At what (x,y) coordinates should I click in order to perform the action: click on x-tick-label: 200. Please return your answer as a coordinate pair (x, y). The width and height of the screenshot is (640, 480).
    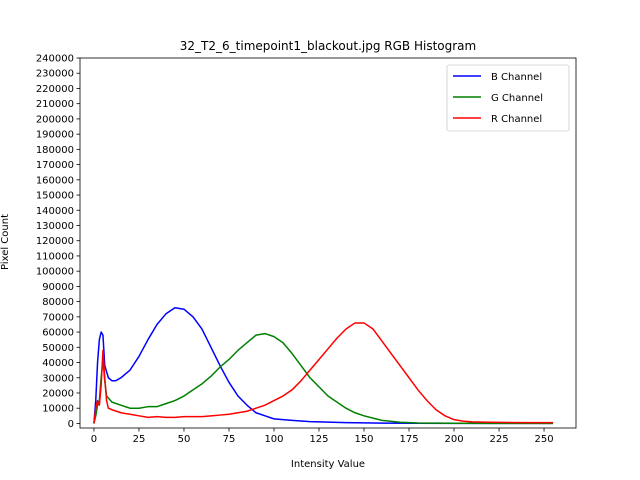
    Looking at the image, I should click on (453, 439).